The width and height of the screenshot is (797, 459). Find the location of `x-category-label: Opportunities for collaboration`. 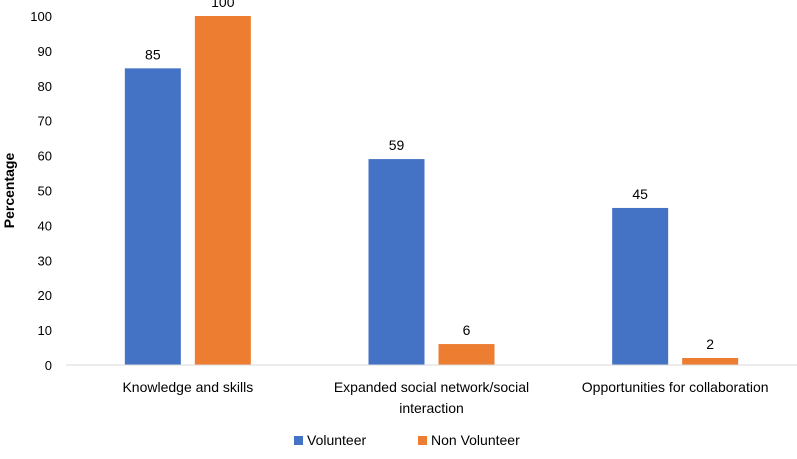

x-category-label: Opportunities for collaboration is located at coordinates (675, 387).